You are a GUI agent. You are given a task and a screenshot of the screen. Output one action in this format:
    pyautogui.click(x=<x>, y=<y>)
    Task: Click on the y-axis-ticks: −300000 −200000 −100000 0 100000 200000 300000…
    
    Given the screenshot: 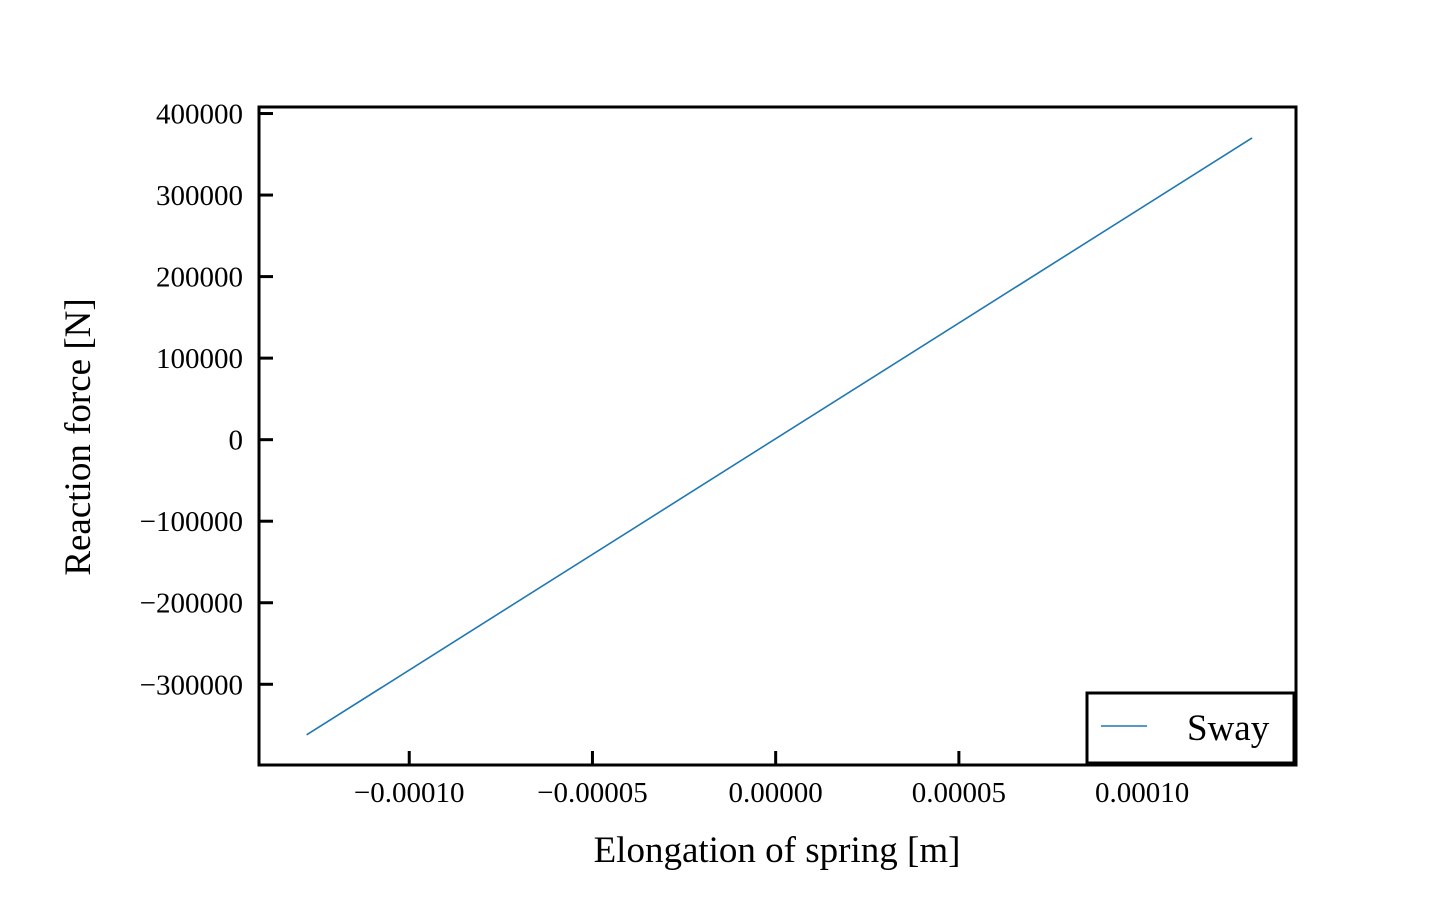 What is the action you would take?
    pyautogui.click(x=206, y=400)
    